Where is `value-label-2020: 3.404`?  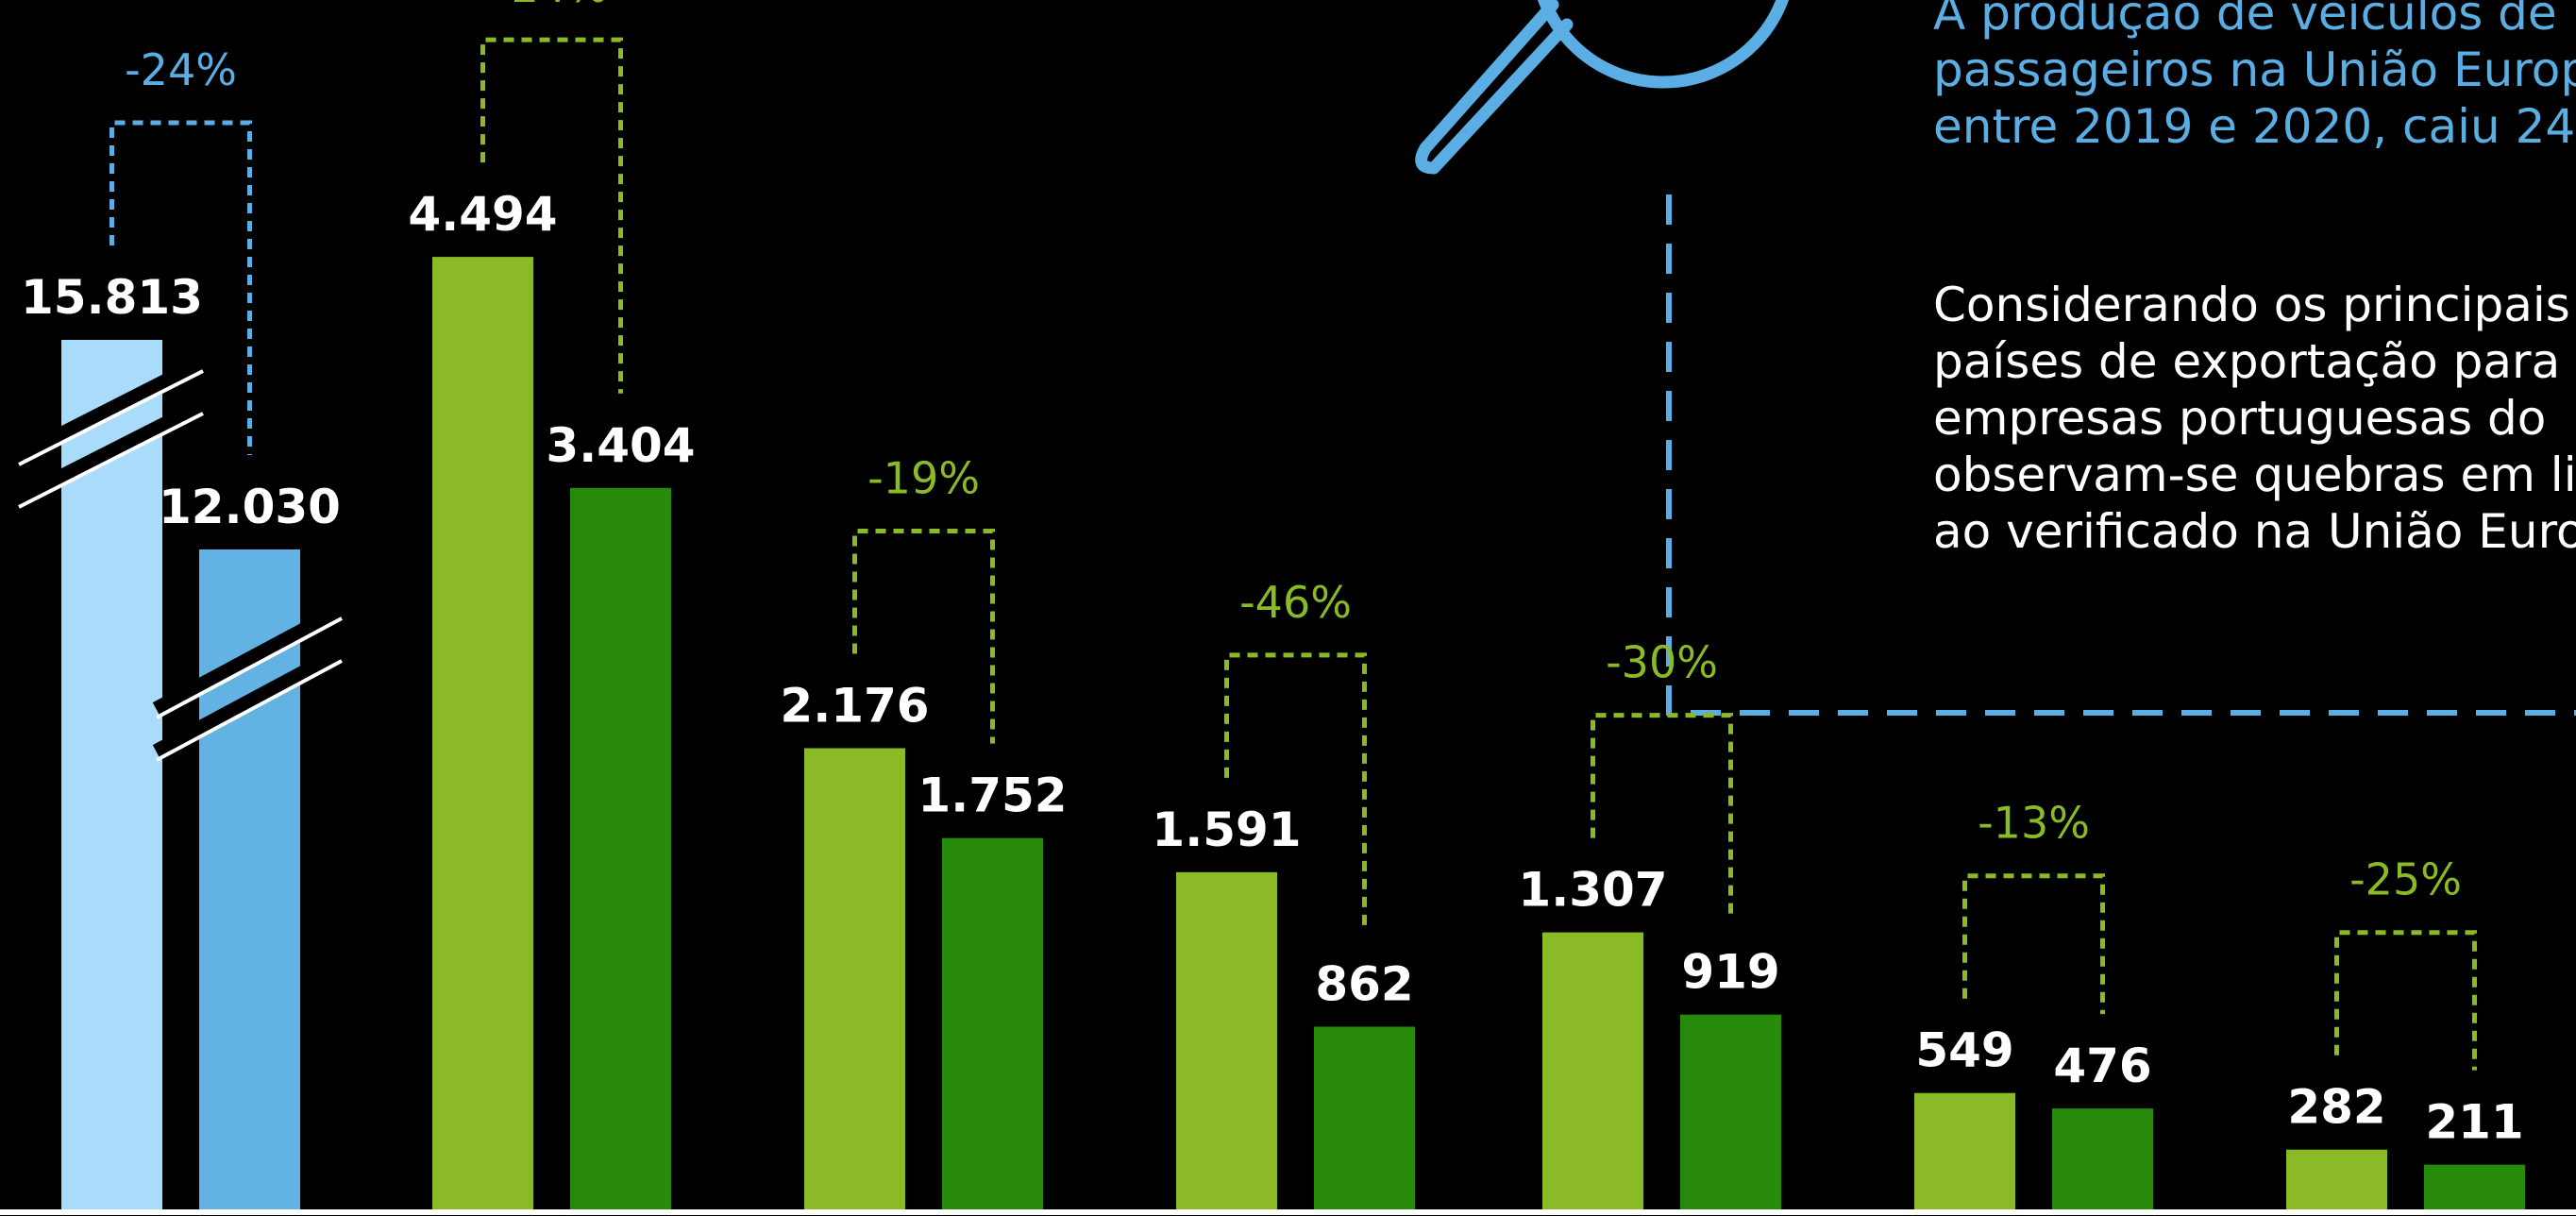
value-label-2020: 3.404 is located at coordinates (620, 445).